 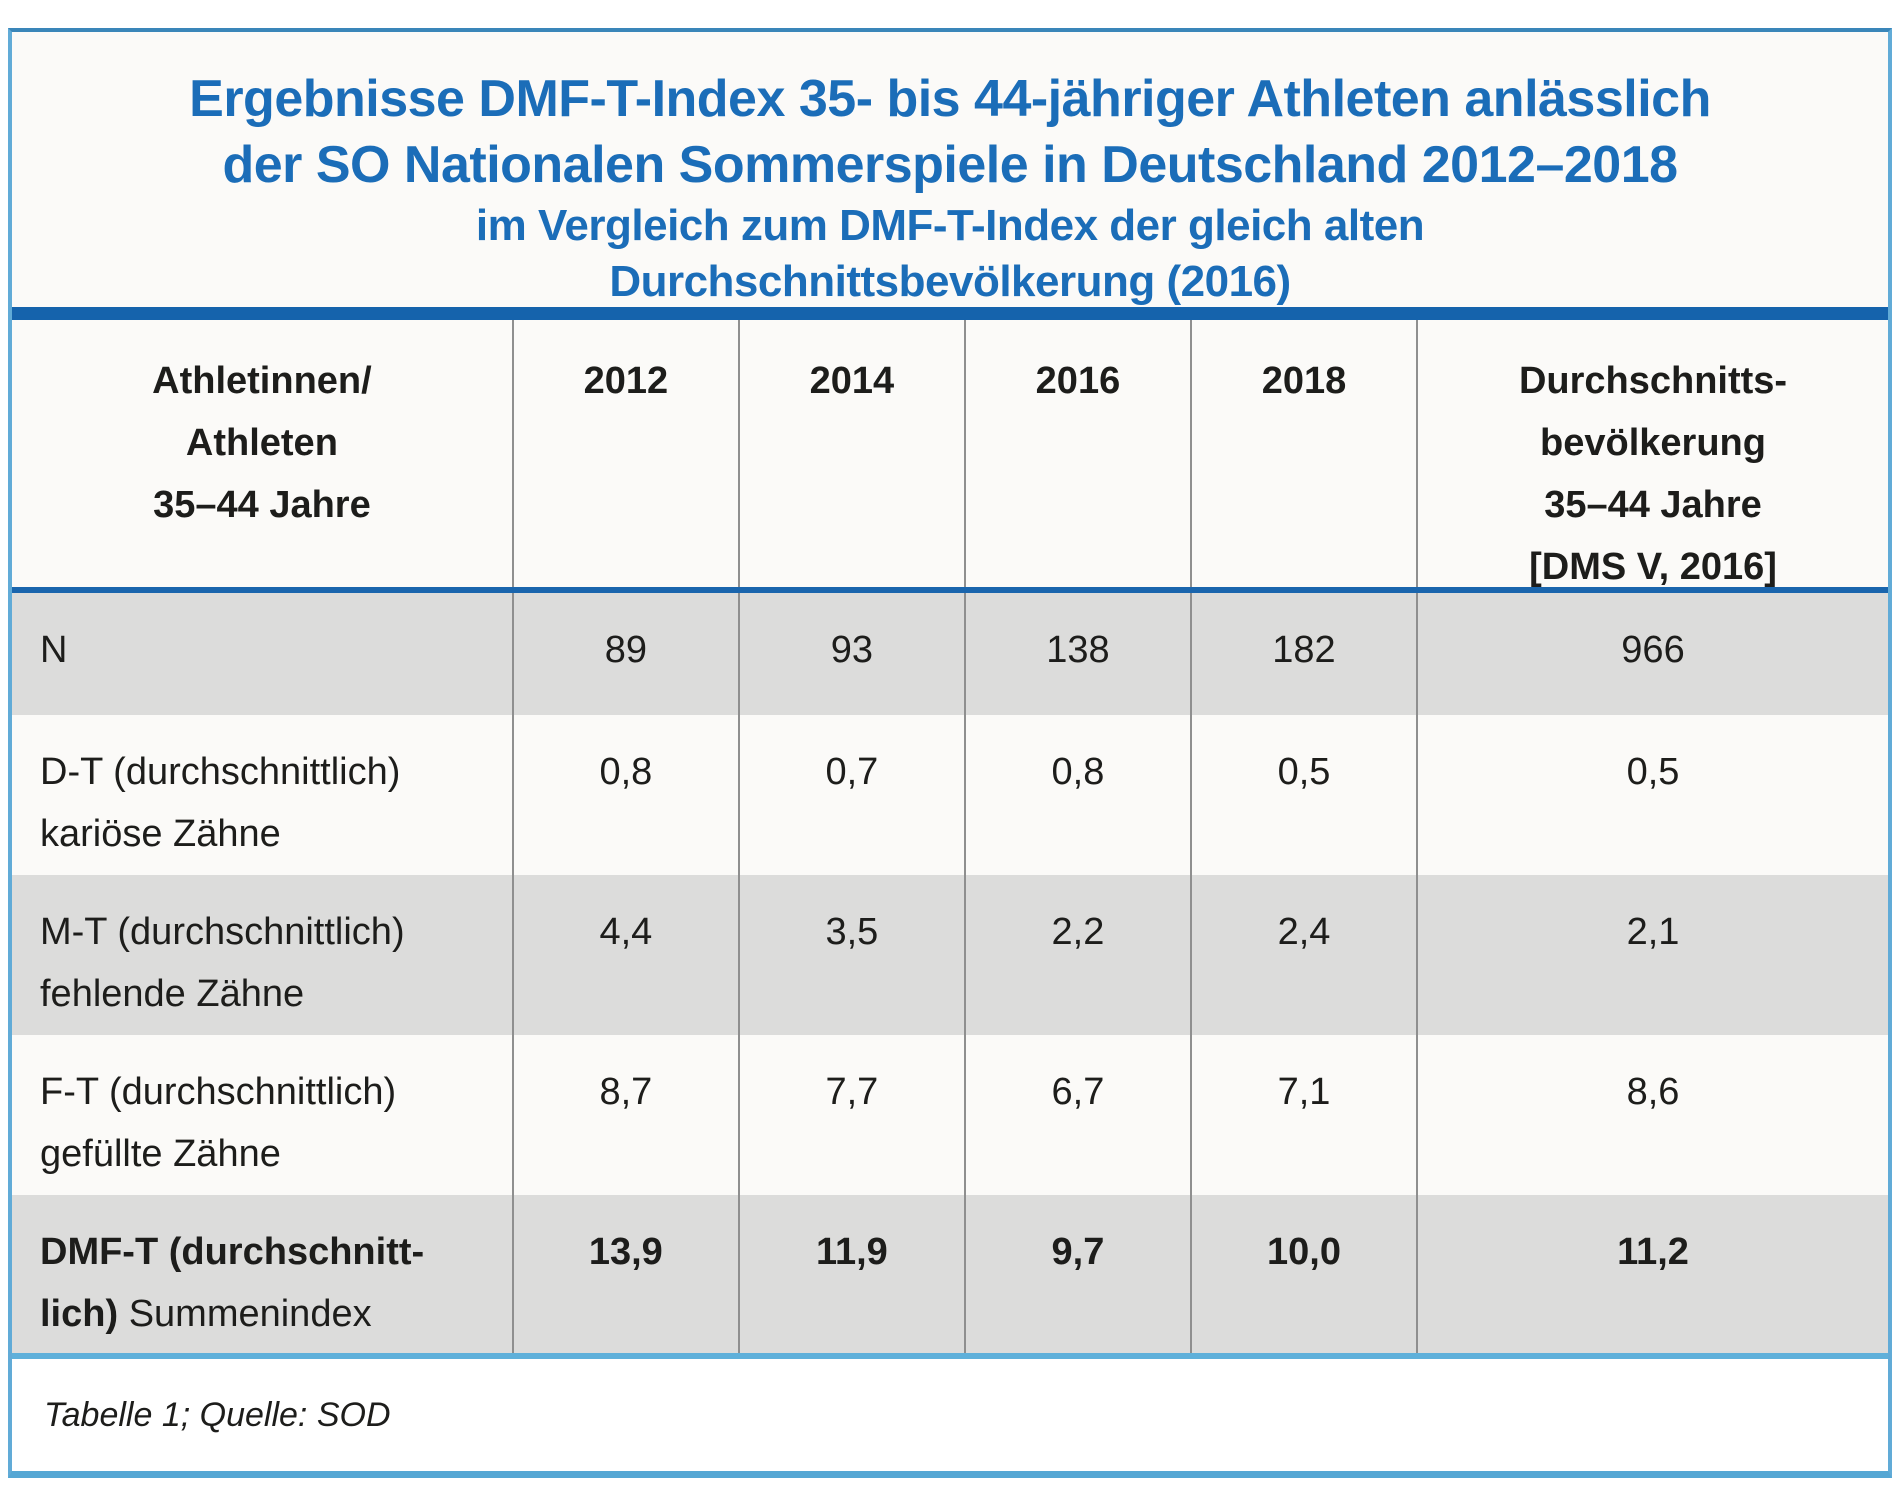 I want to click on value-mt-population: 2,1, so click(x=1653, y=932).